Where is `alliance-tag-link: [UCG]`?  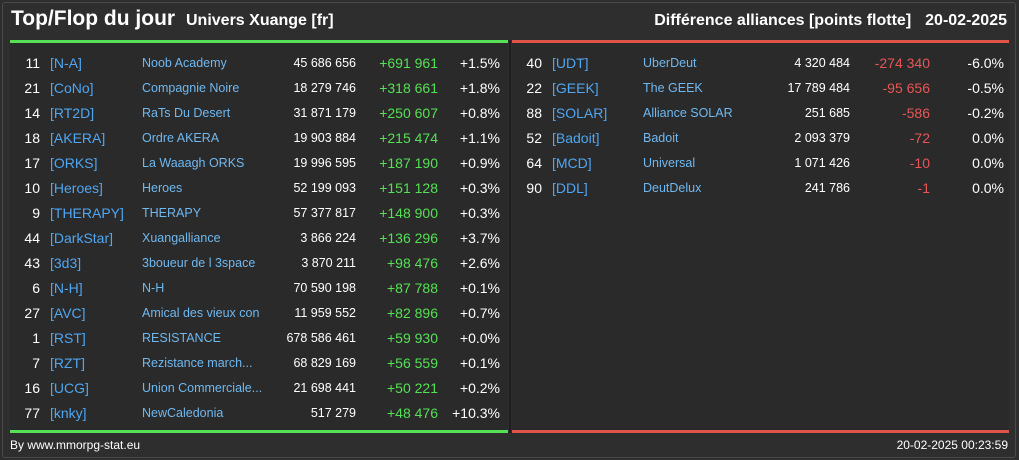 alliance-tag-link: [UCG] is located at coordinates (69, 388).